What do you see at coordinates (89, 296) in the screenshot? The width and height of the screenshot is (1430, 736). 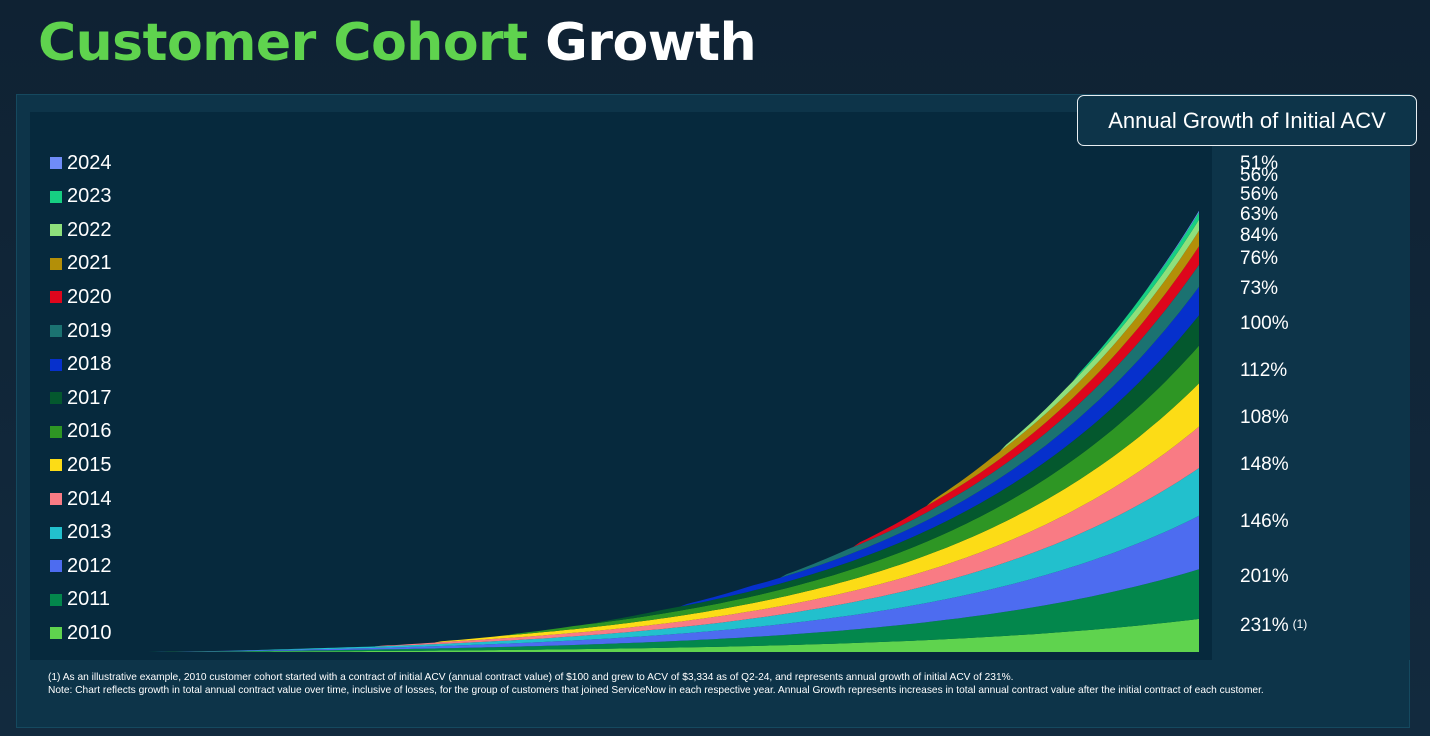 I see `legend-label-2020: 2020` at bounding box center [89, 296].